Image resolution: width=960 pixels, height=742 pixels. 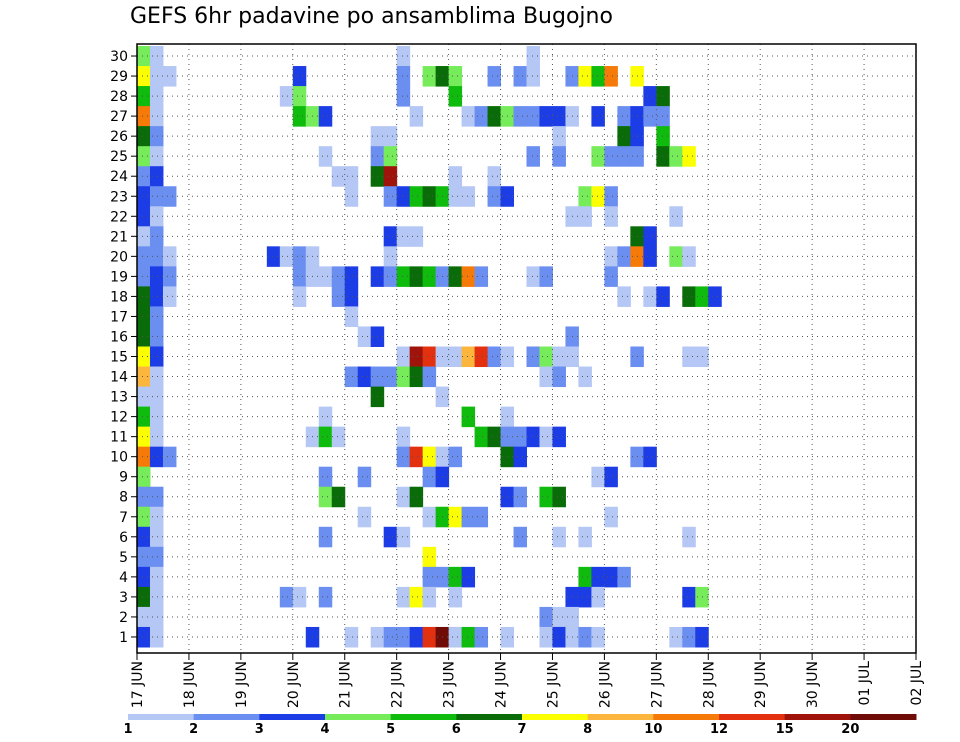 What do you see at coordinates (761, 684) in the screenshot?
I see `x-tick-label: 29 JUN` at bounding box center [761, 684].